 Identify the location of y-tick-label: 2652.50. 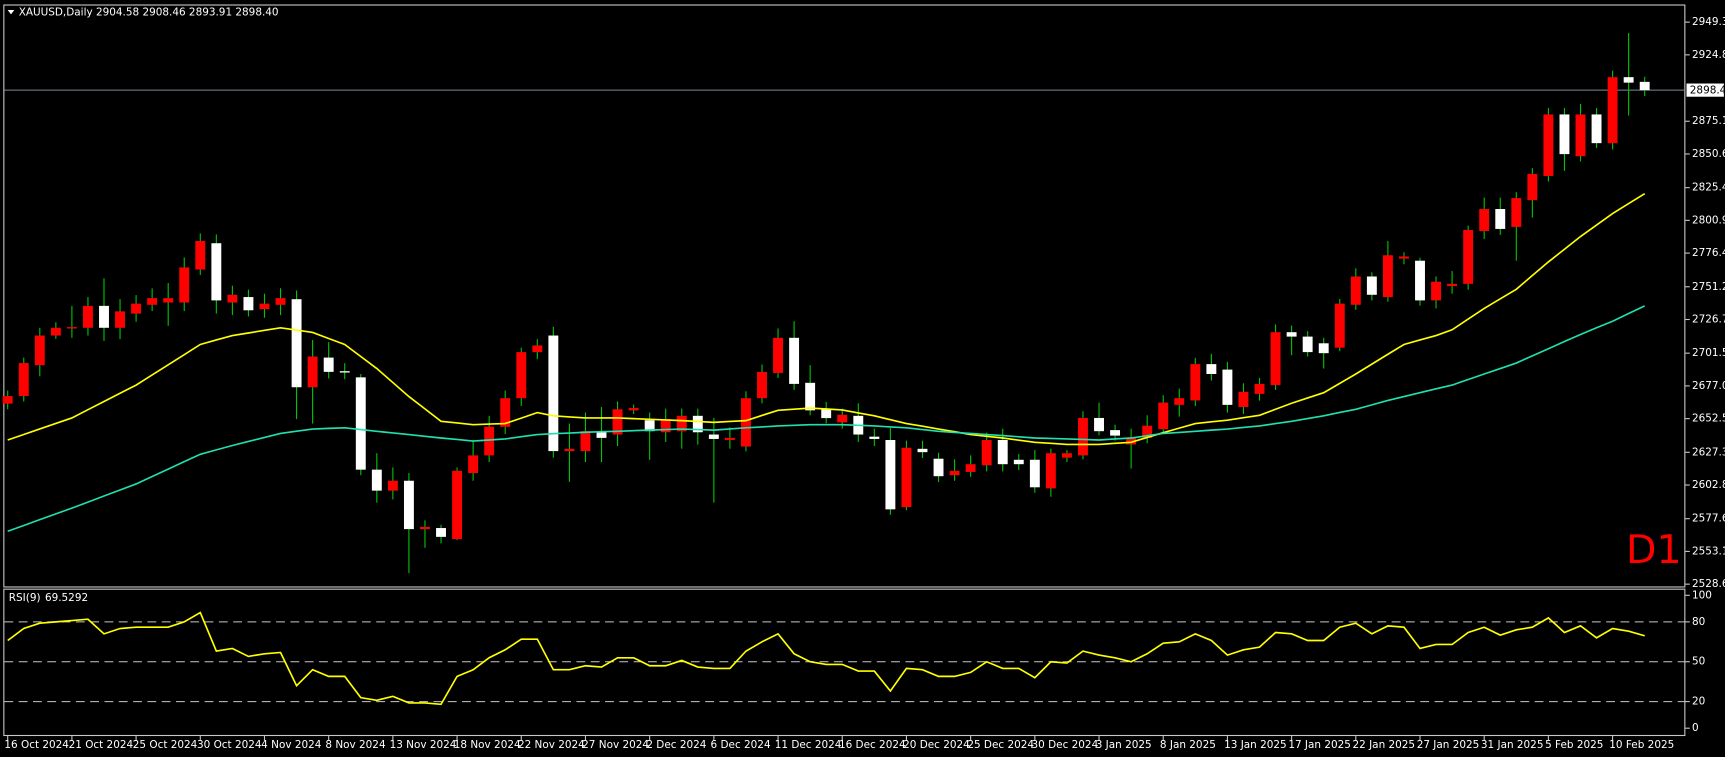
(1708, 419).